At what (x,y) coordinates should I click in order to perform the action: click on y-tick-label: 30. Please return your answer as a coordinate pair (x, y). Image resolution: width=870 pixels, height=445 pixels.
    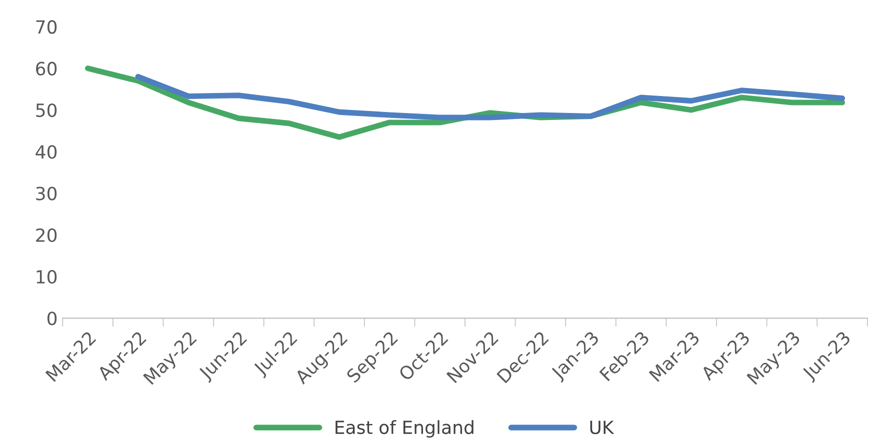
    Looking at the image, I should click on (46, 193).